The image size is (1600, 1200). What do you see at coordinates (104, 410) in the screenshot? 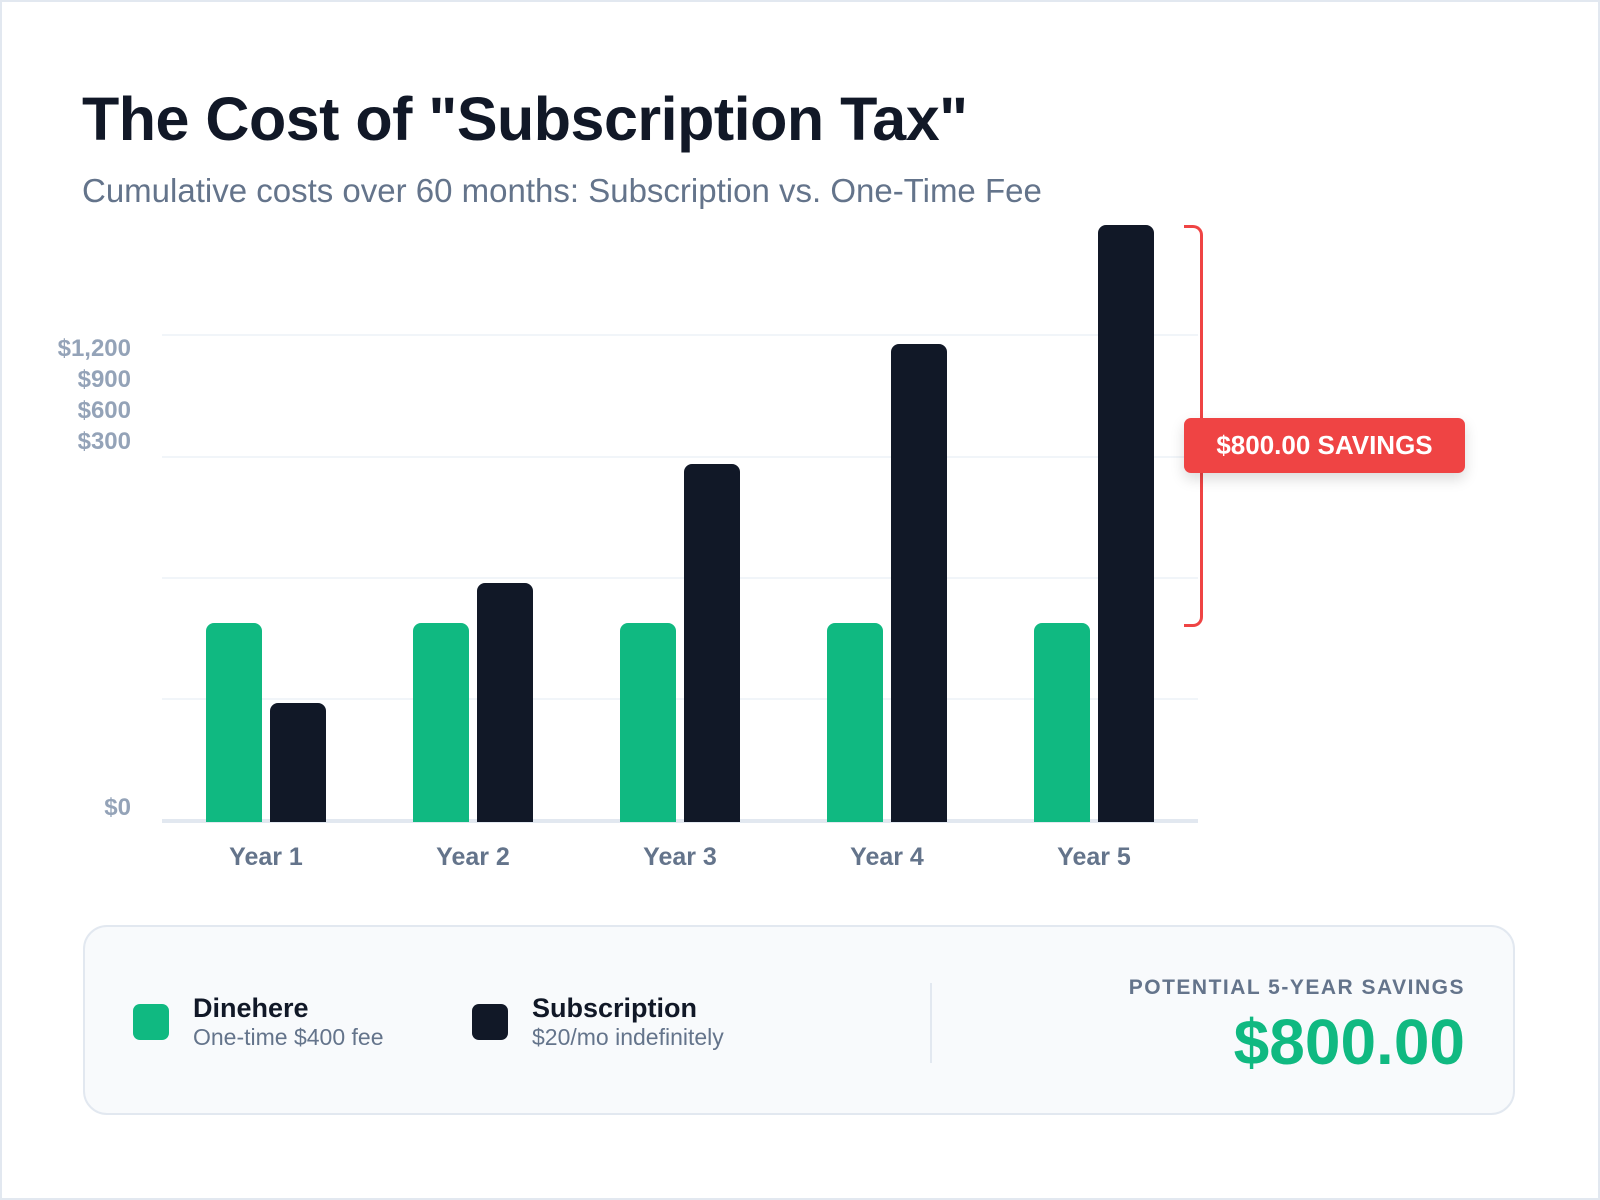
I see `y-tick-label: $600` at bounding box center [104, 410].